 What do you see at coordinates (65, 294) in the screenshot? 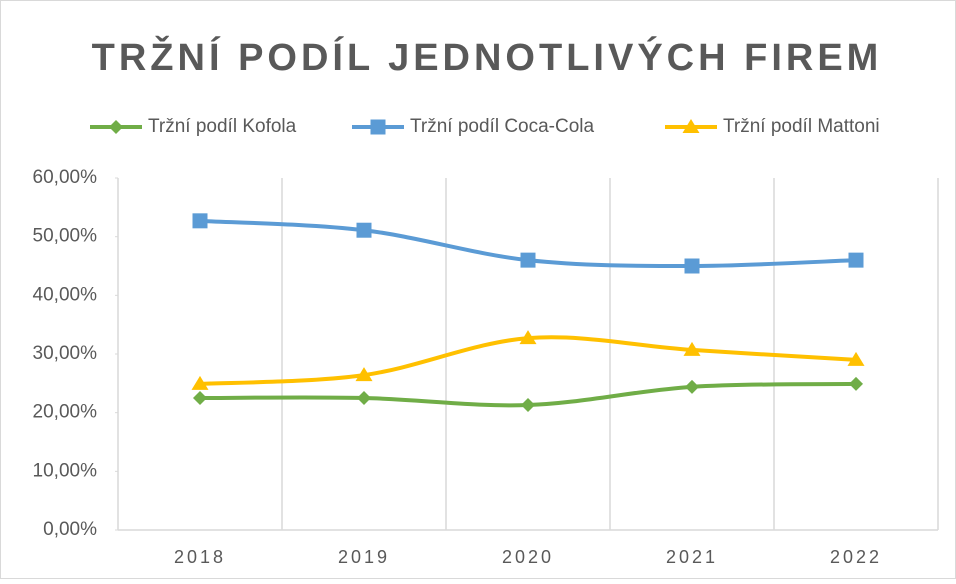
I see `y-tick-label: 40,00%` at bounding box center [65, 294].